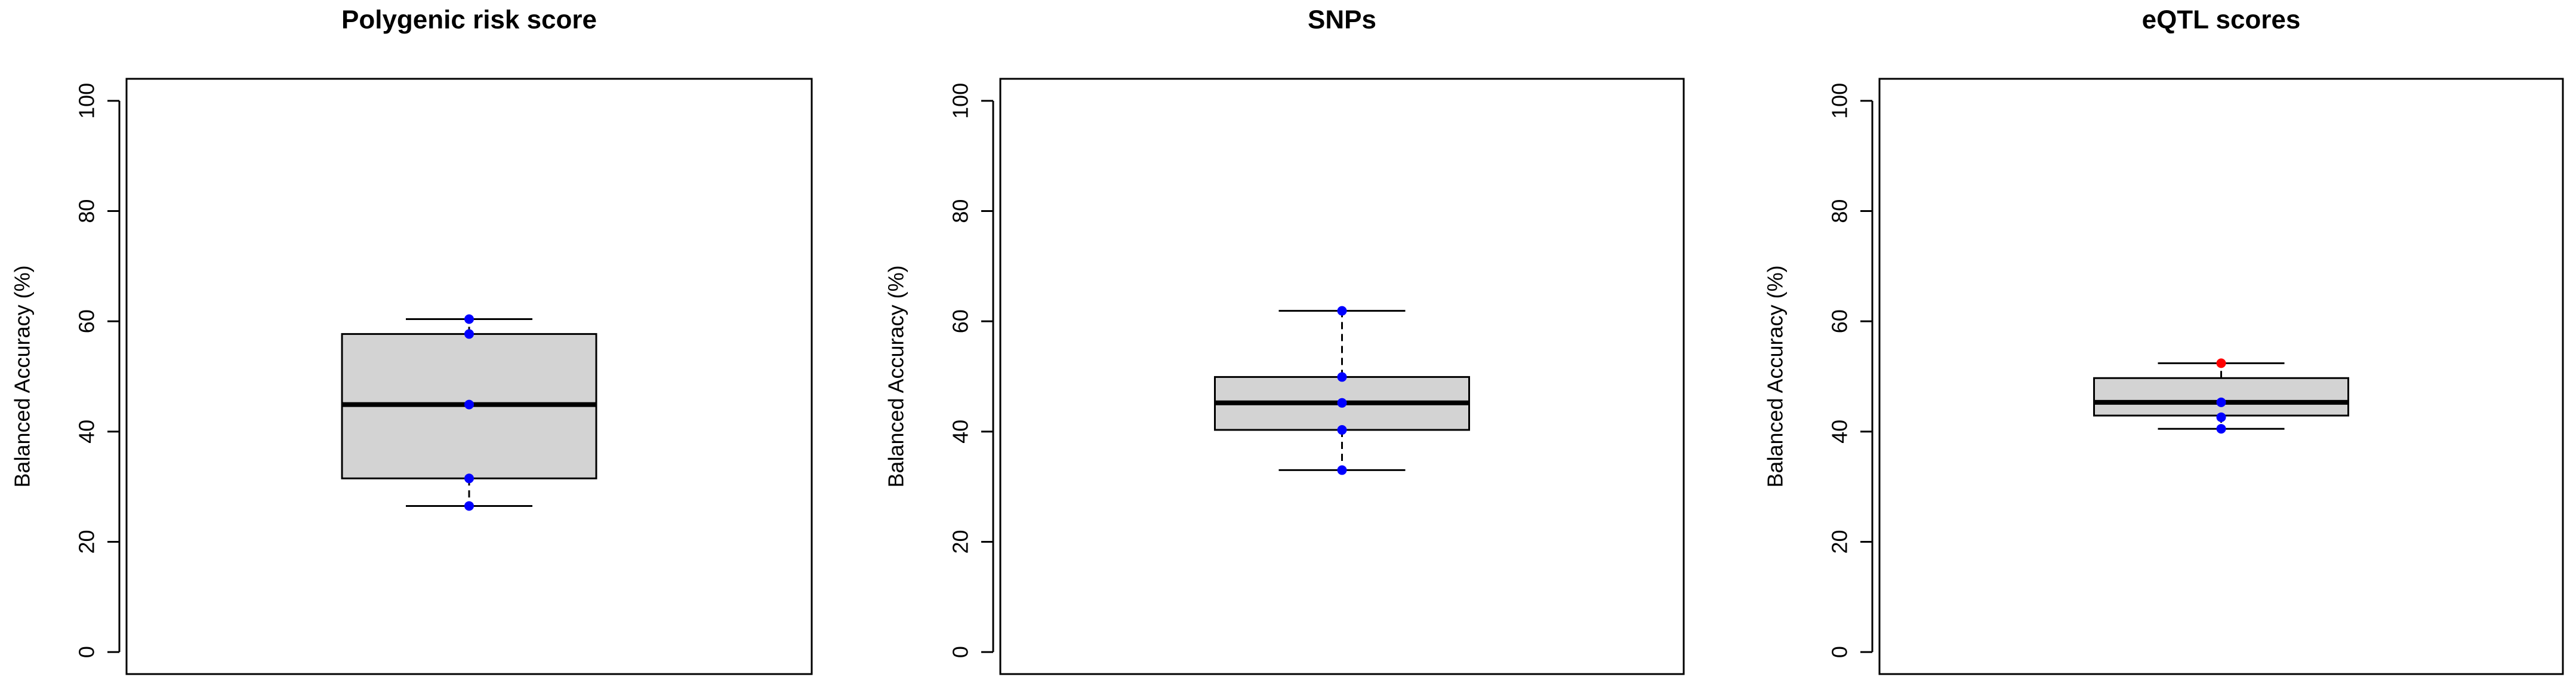  What do you see at coordinates (469, 20) in the screenshot?
I see `chart-title: Polygenic risk score` at bounding box center [469, 20].